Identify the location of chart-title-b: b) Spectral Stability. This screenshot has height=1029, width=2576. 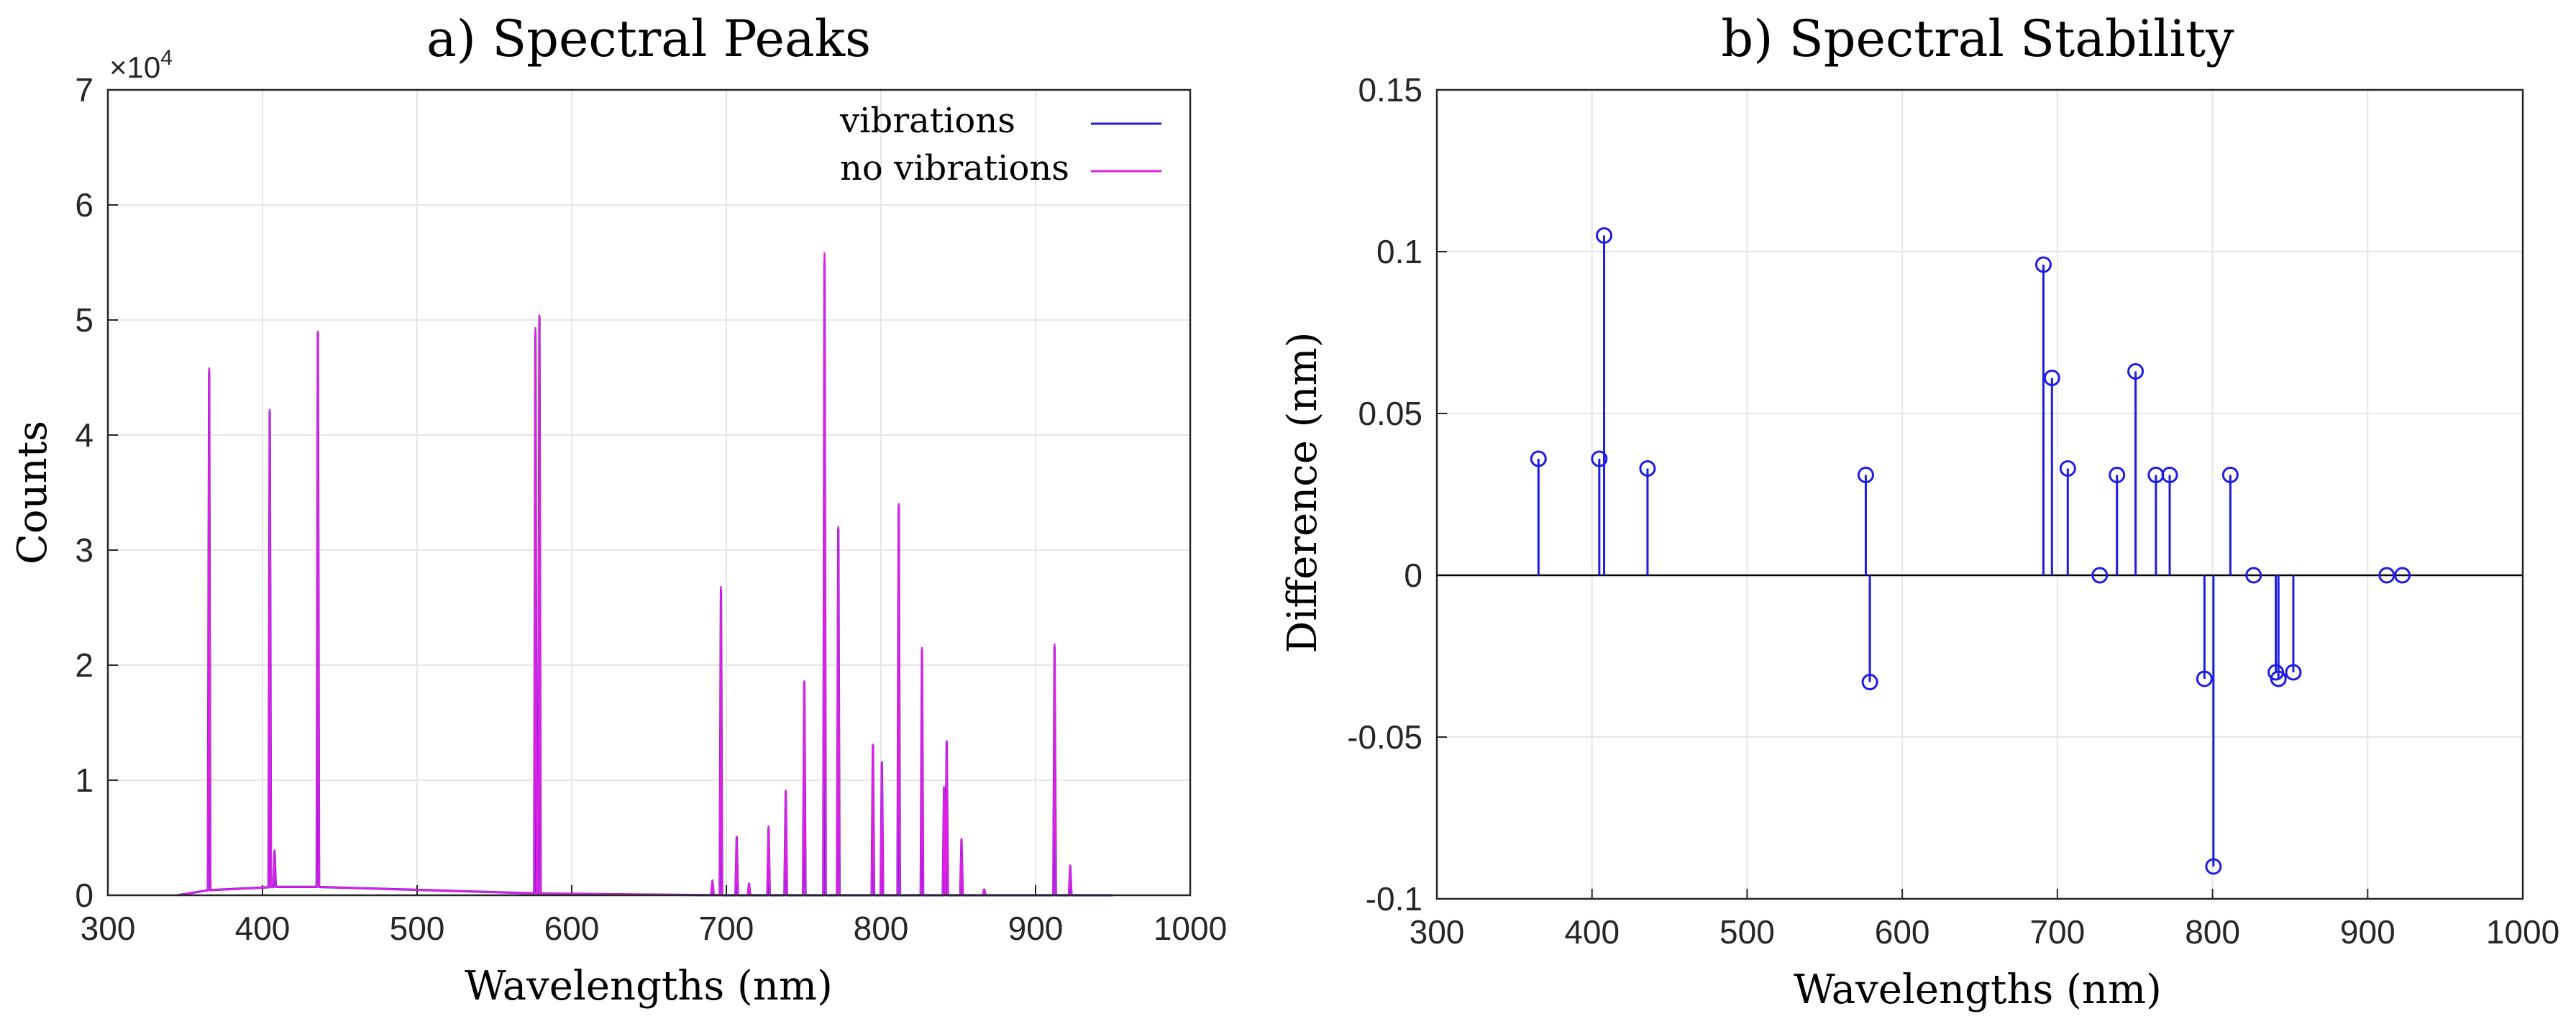
(1977, 38).